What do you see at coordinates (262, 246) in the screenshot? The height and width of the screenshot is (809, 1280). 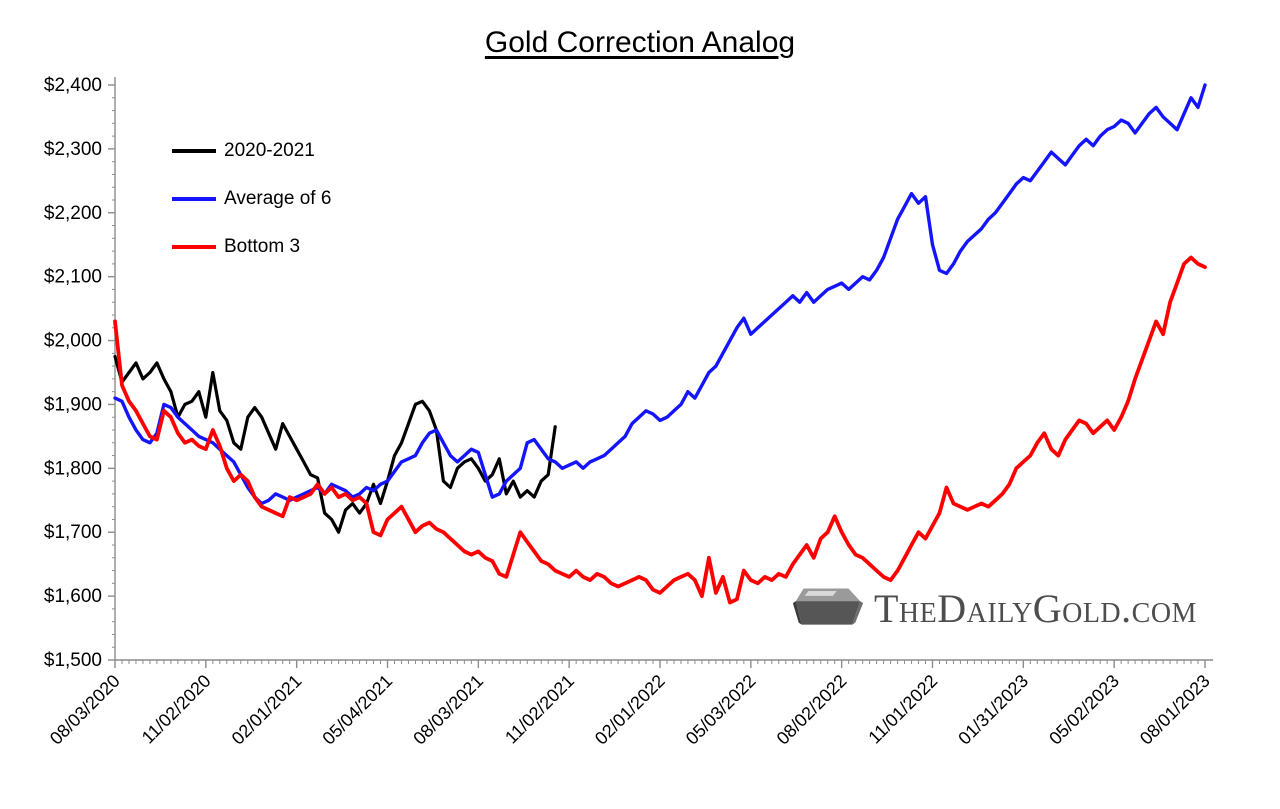 I see `legend-label: Bottom 3` at bounding box center [262, 246].